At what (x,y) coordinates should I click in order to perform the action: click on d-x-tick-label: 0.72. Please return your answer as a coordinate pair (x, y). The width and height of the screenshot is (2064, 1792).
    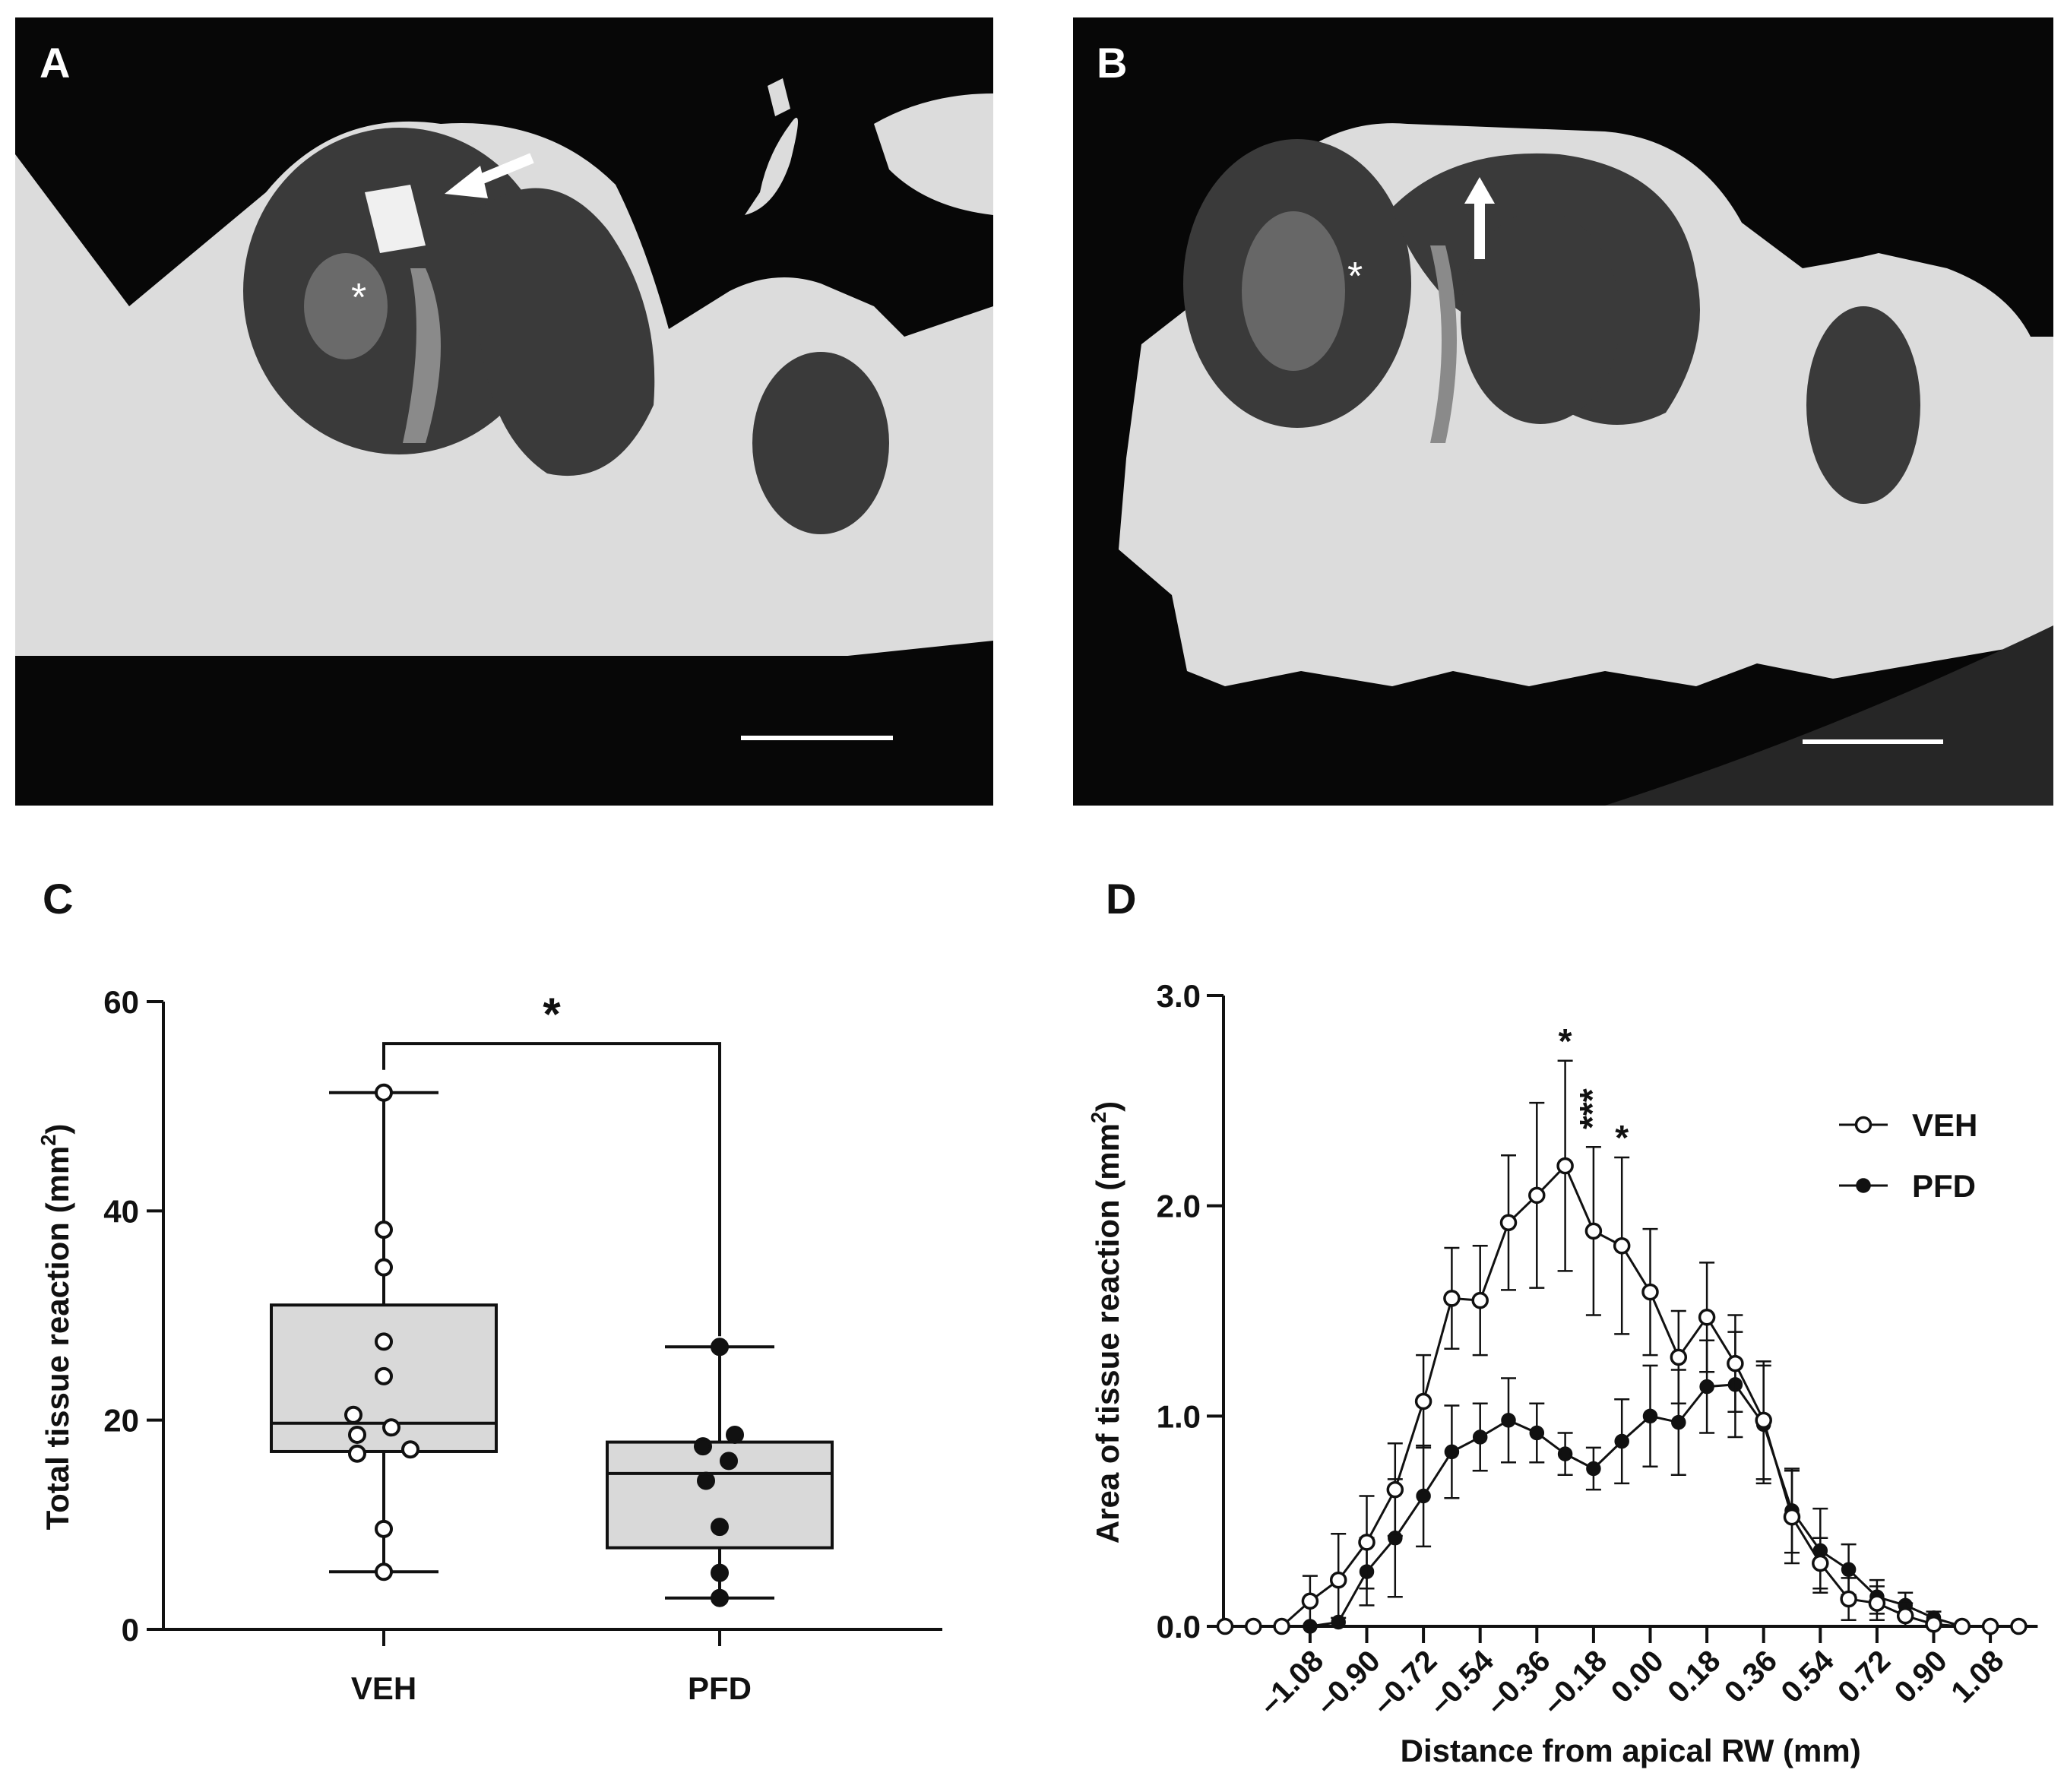
    Looking at the image, I should click on (1864, 1676).